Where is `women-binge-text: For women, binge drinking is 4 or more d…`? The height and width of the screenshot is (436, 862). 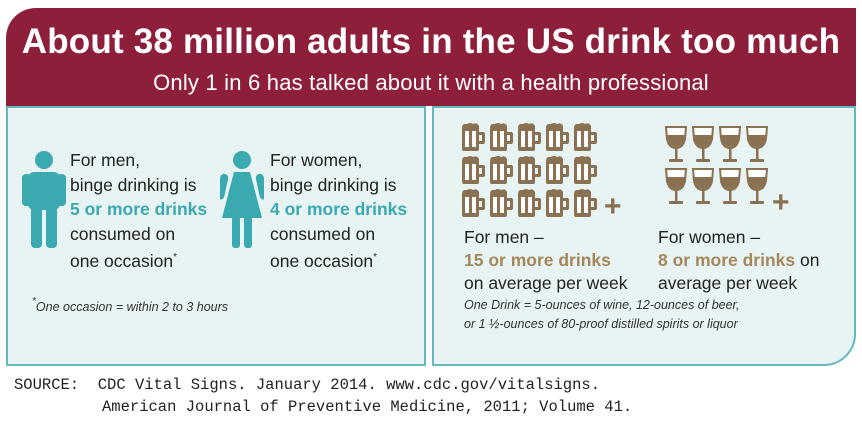 women-binge-text: For women, binge drinking is 4 or more d… is located at coordinates (339, 210).